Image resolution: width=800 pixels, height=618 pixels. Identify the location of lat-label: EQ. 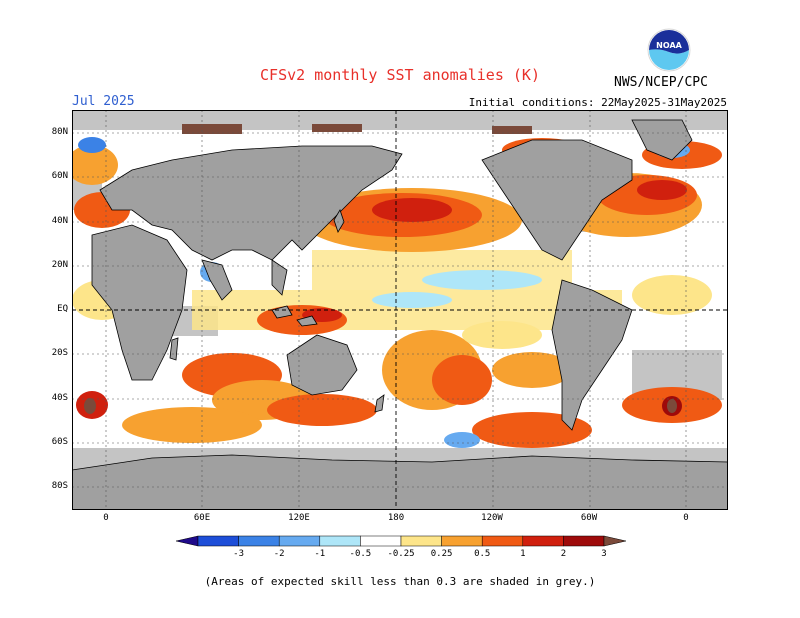
(62, 309).